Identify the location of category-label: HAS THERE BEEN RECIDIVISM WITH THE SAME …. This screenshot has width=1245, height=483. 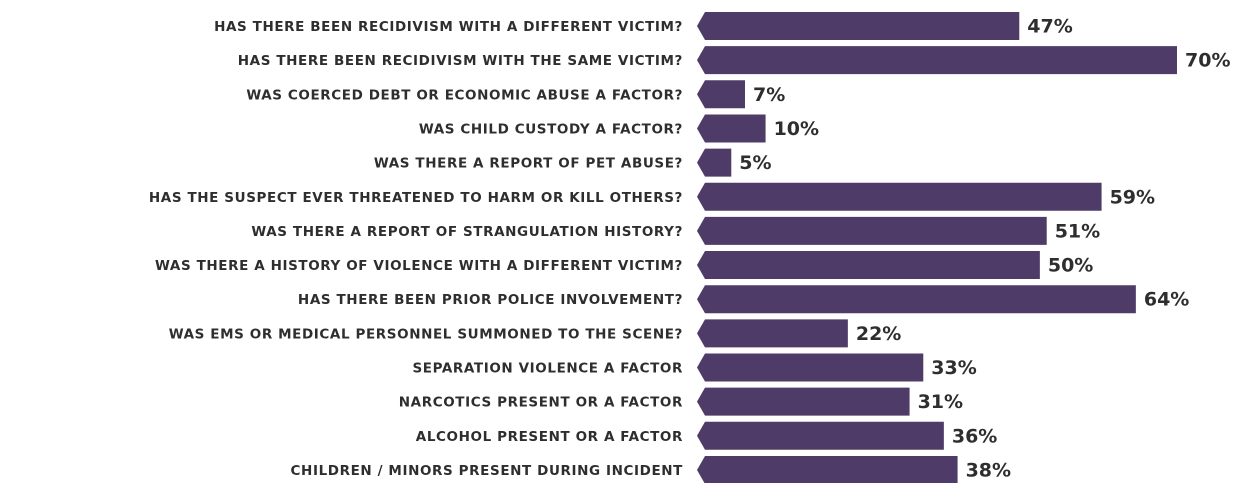
(460, 61).